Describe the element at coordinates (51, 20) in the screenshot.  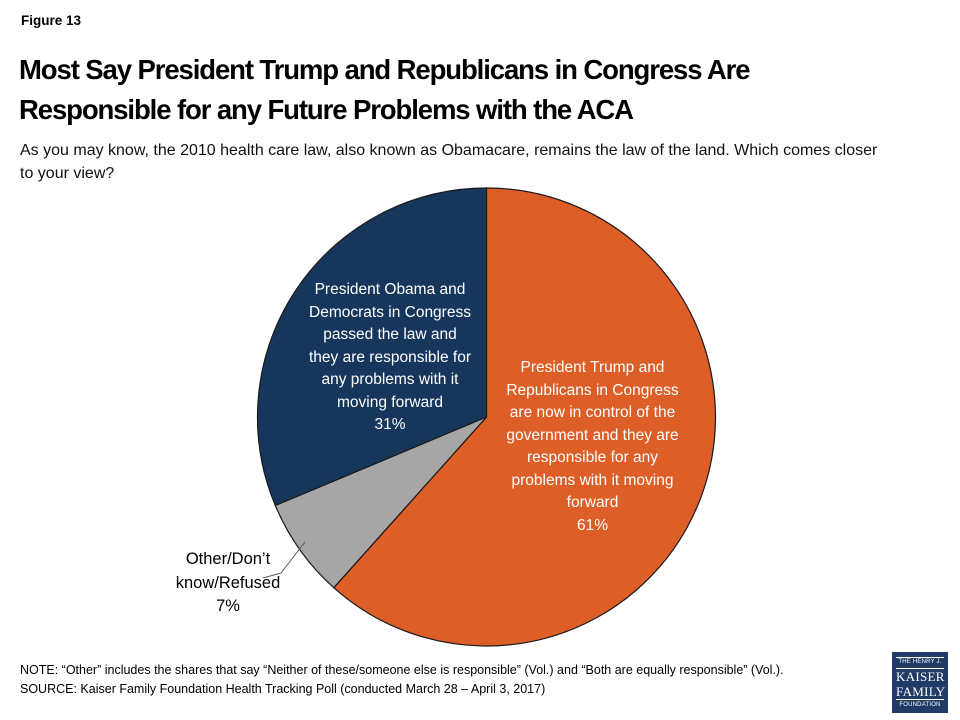
I see `figure-label: Figure 13` at that location.